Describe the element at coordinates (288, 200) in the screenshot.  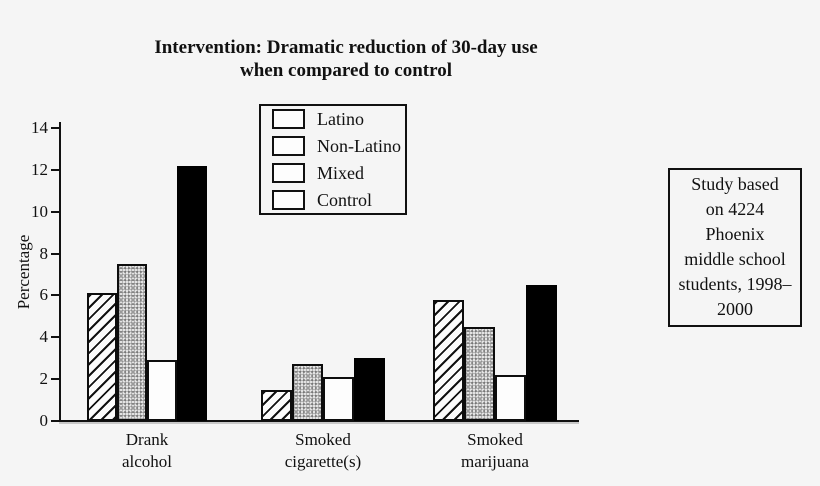
I see `legend-swatch-control` at that location.